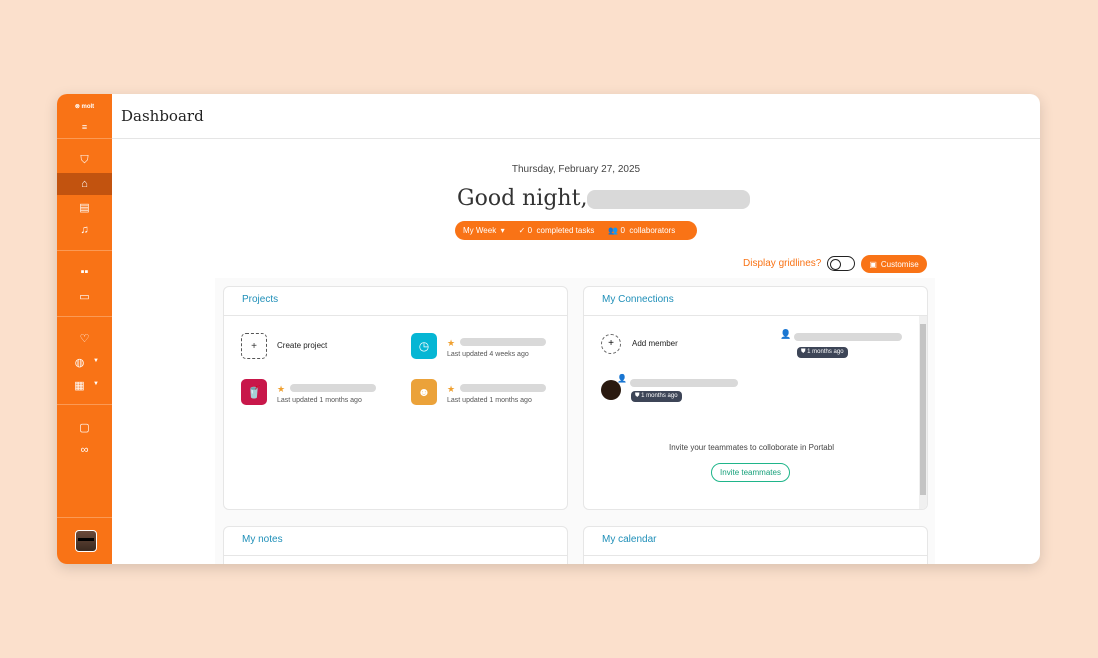 The image size is (1098, 658). What do you see at coordinates (395, 301) in the screenshot?
I see `card-title: Projects` at bounding box center [395, 301].